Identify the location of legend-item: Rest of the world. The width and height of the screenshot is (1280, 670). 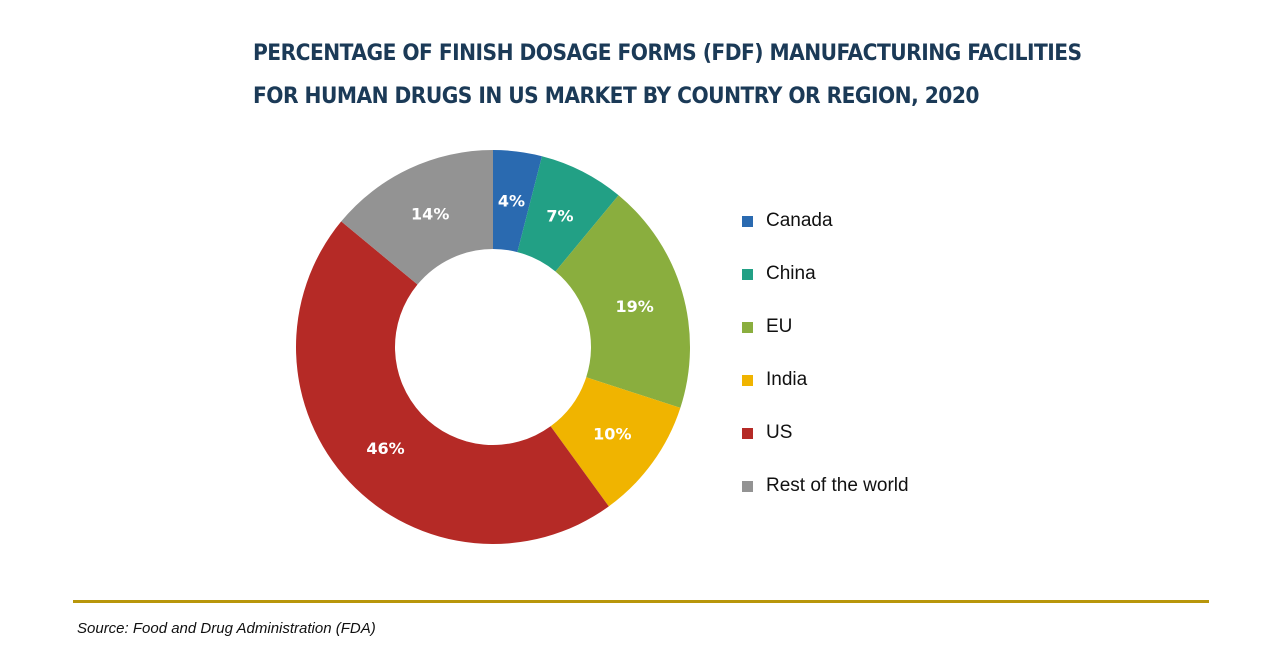
(825, 486).